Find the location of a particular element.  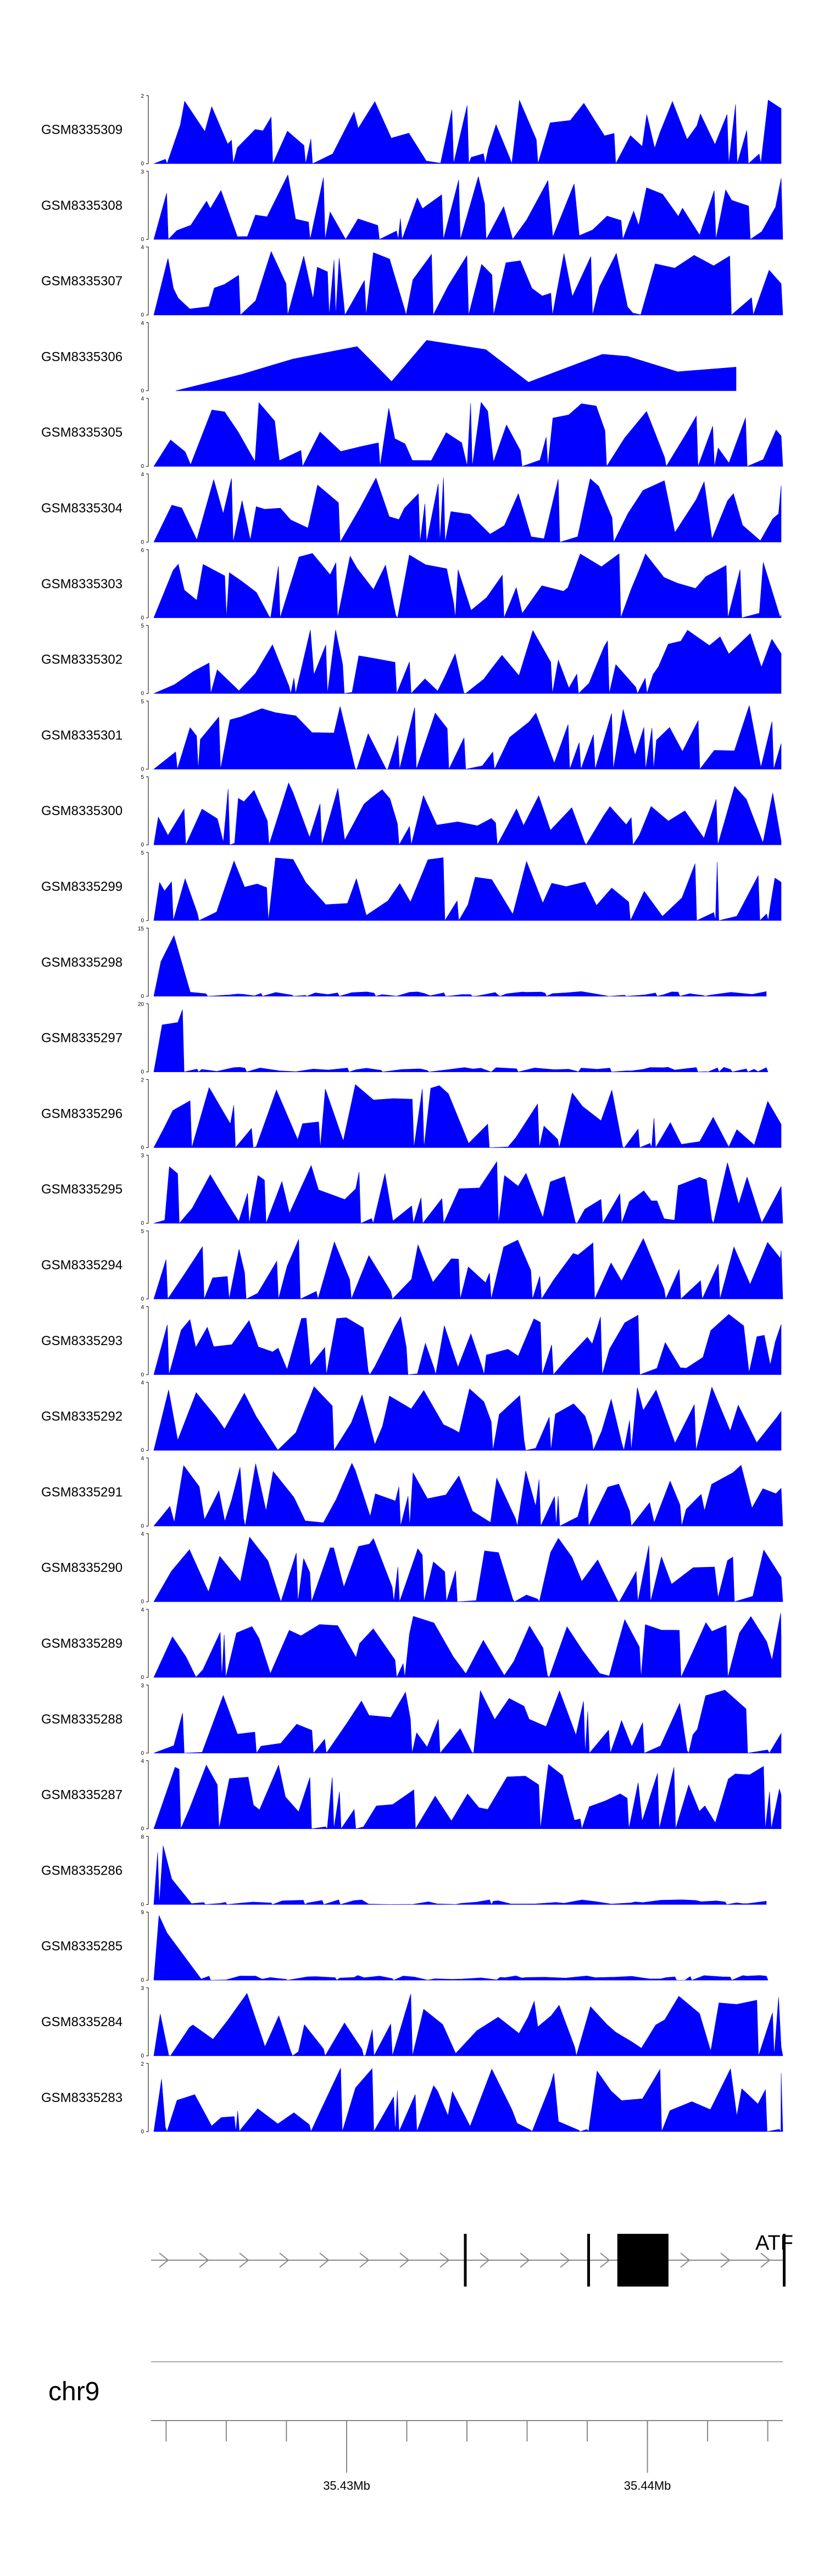

track-label: GSM8335292 is located at coordinates (82, 1416).